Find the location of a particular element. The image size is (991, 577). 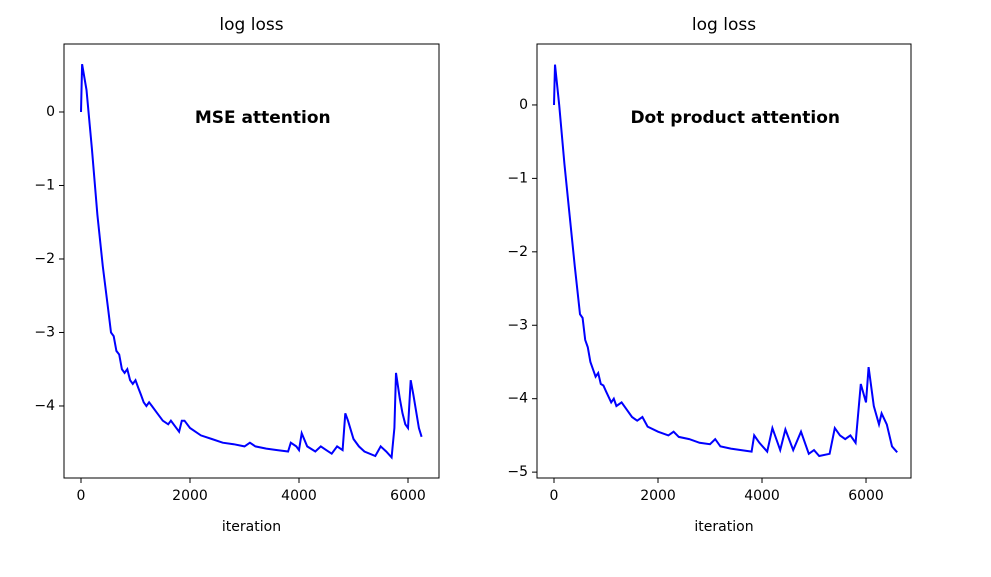

annotation: Dot product attention is located at coordinates (735, 118).